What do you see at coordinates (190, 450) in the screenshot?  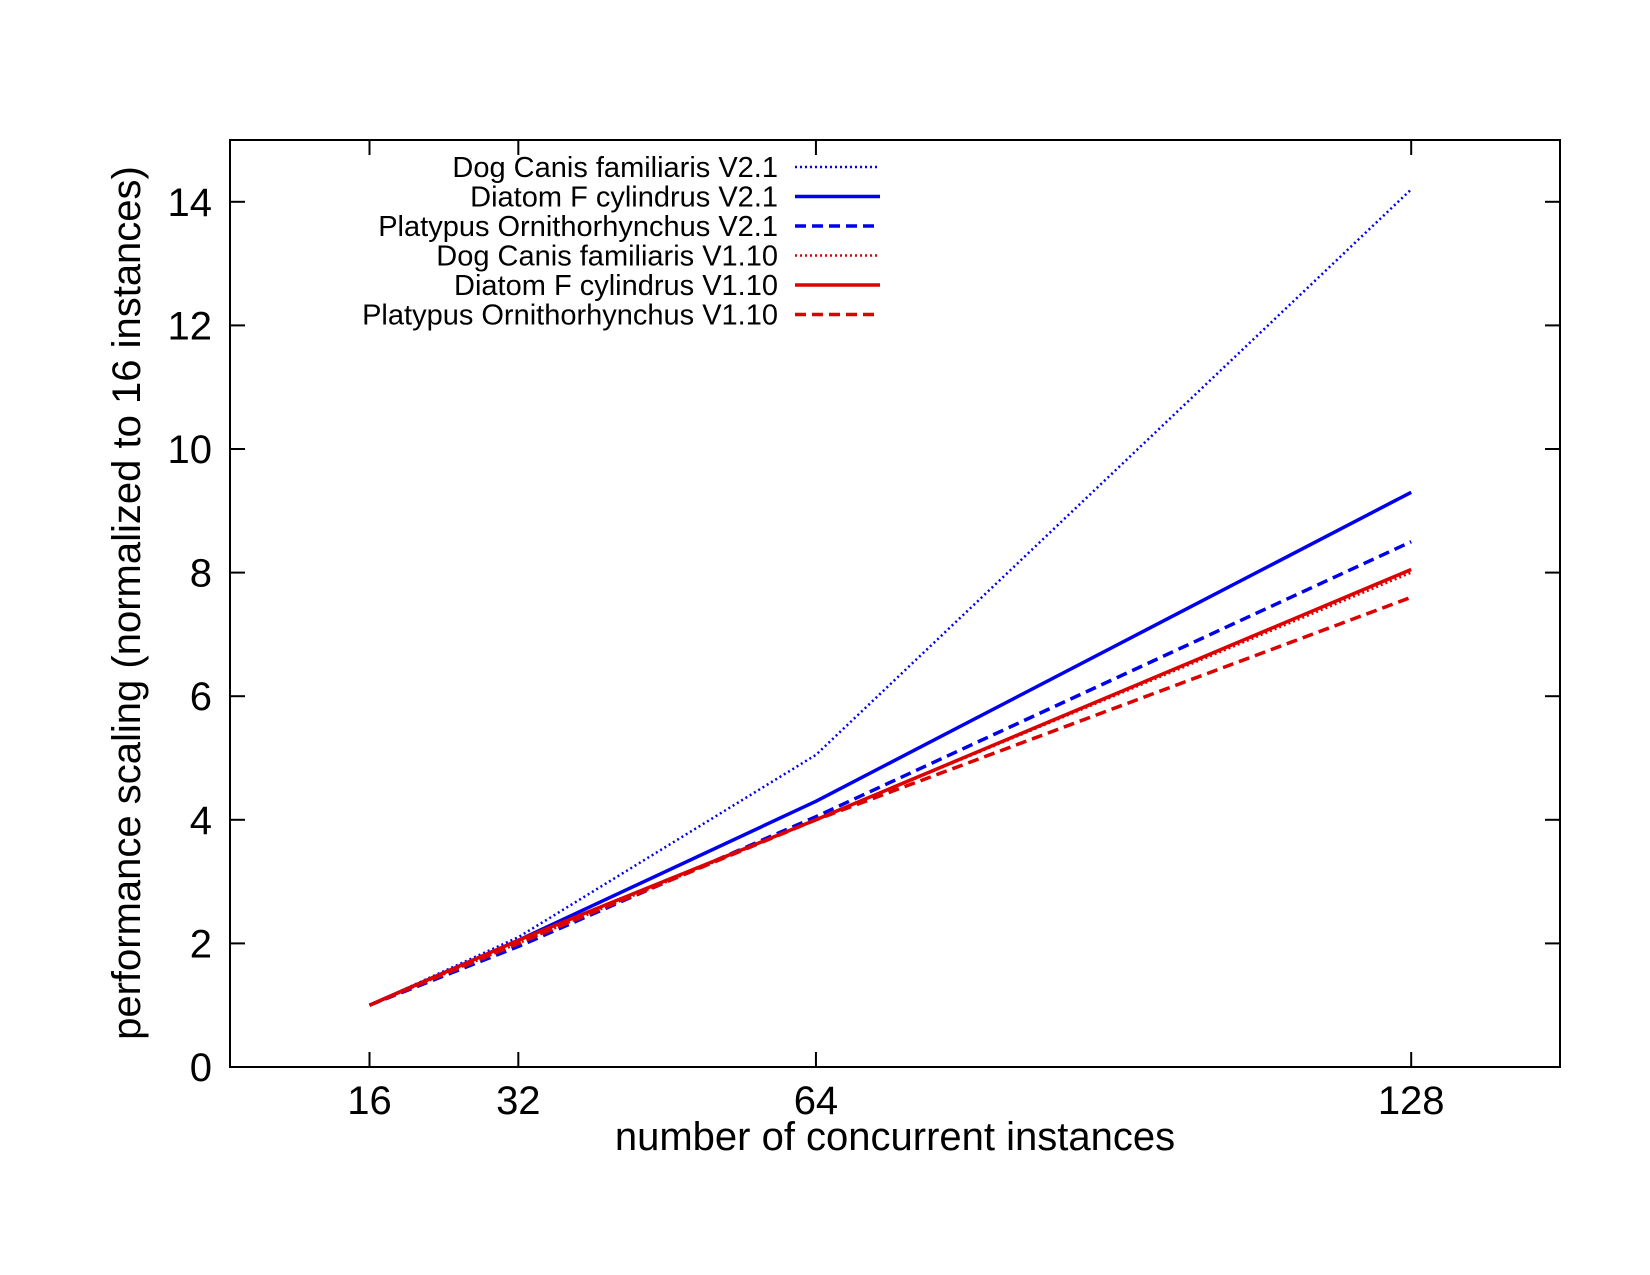 I see `y-tick-label: 10` at bounding box center [190, 450].